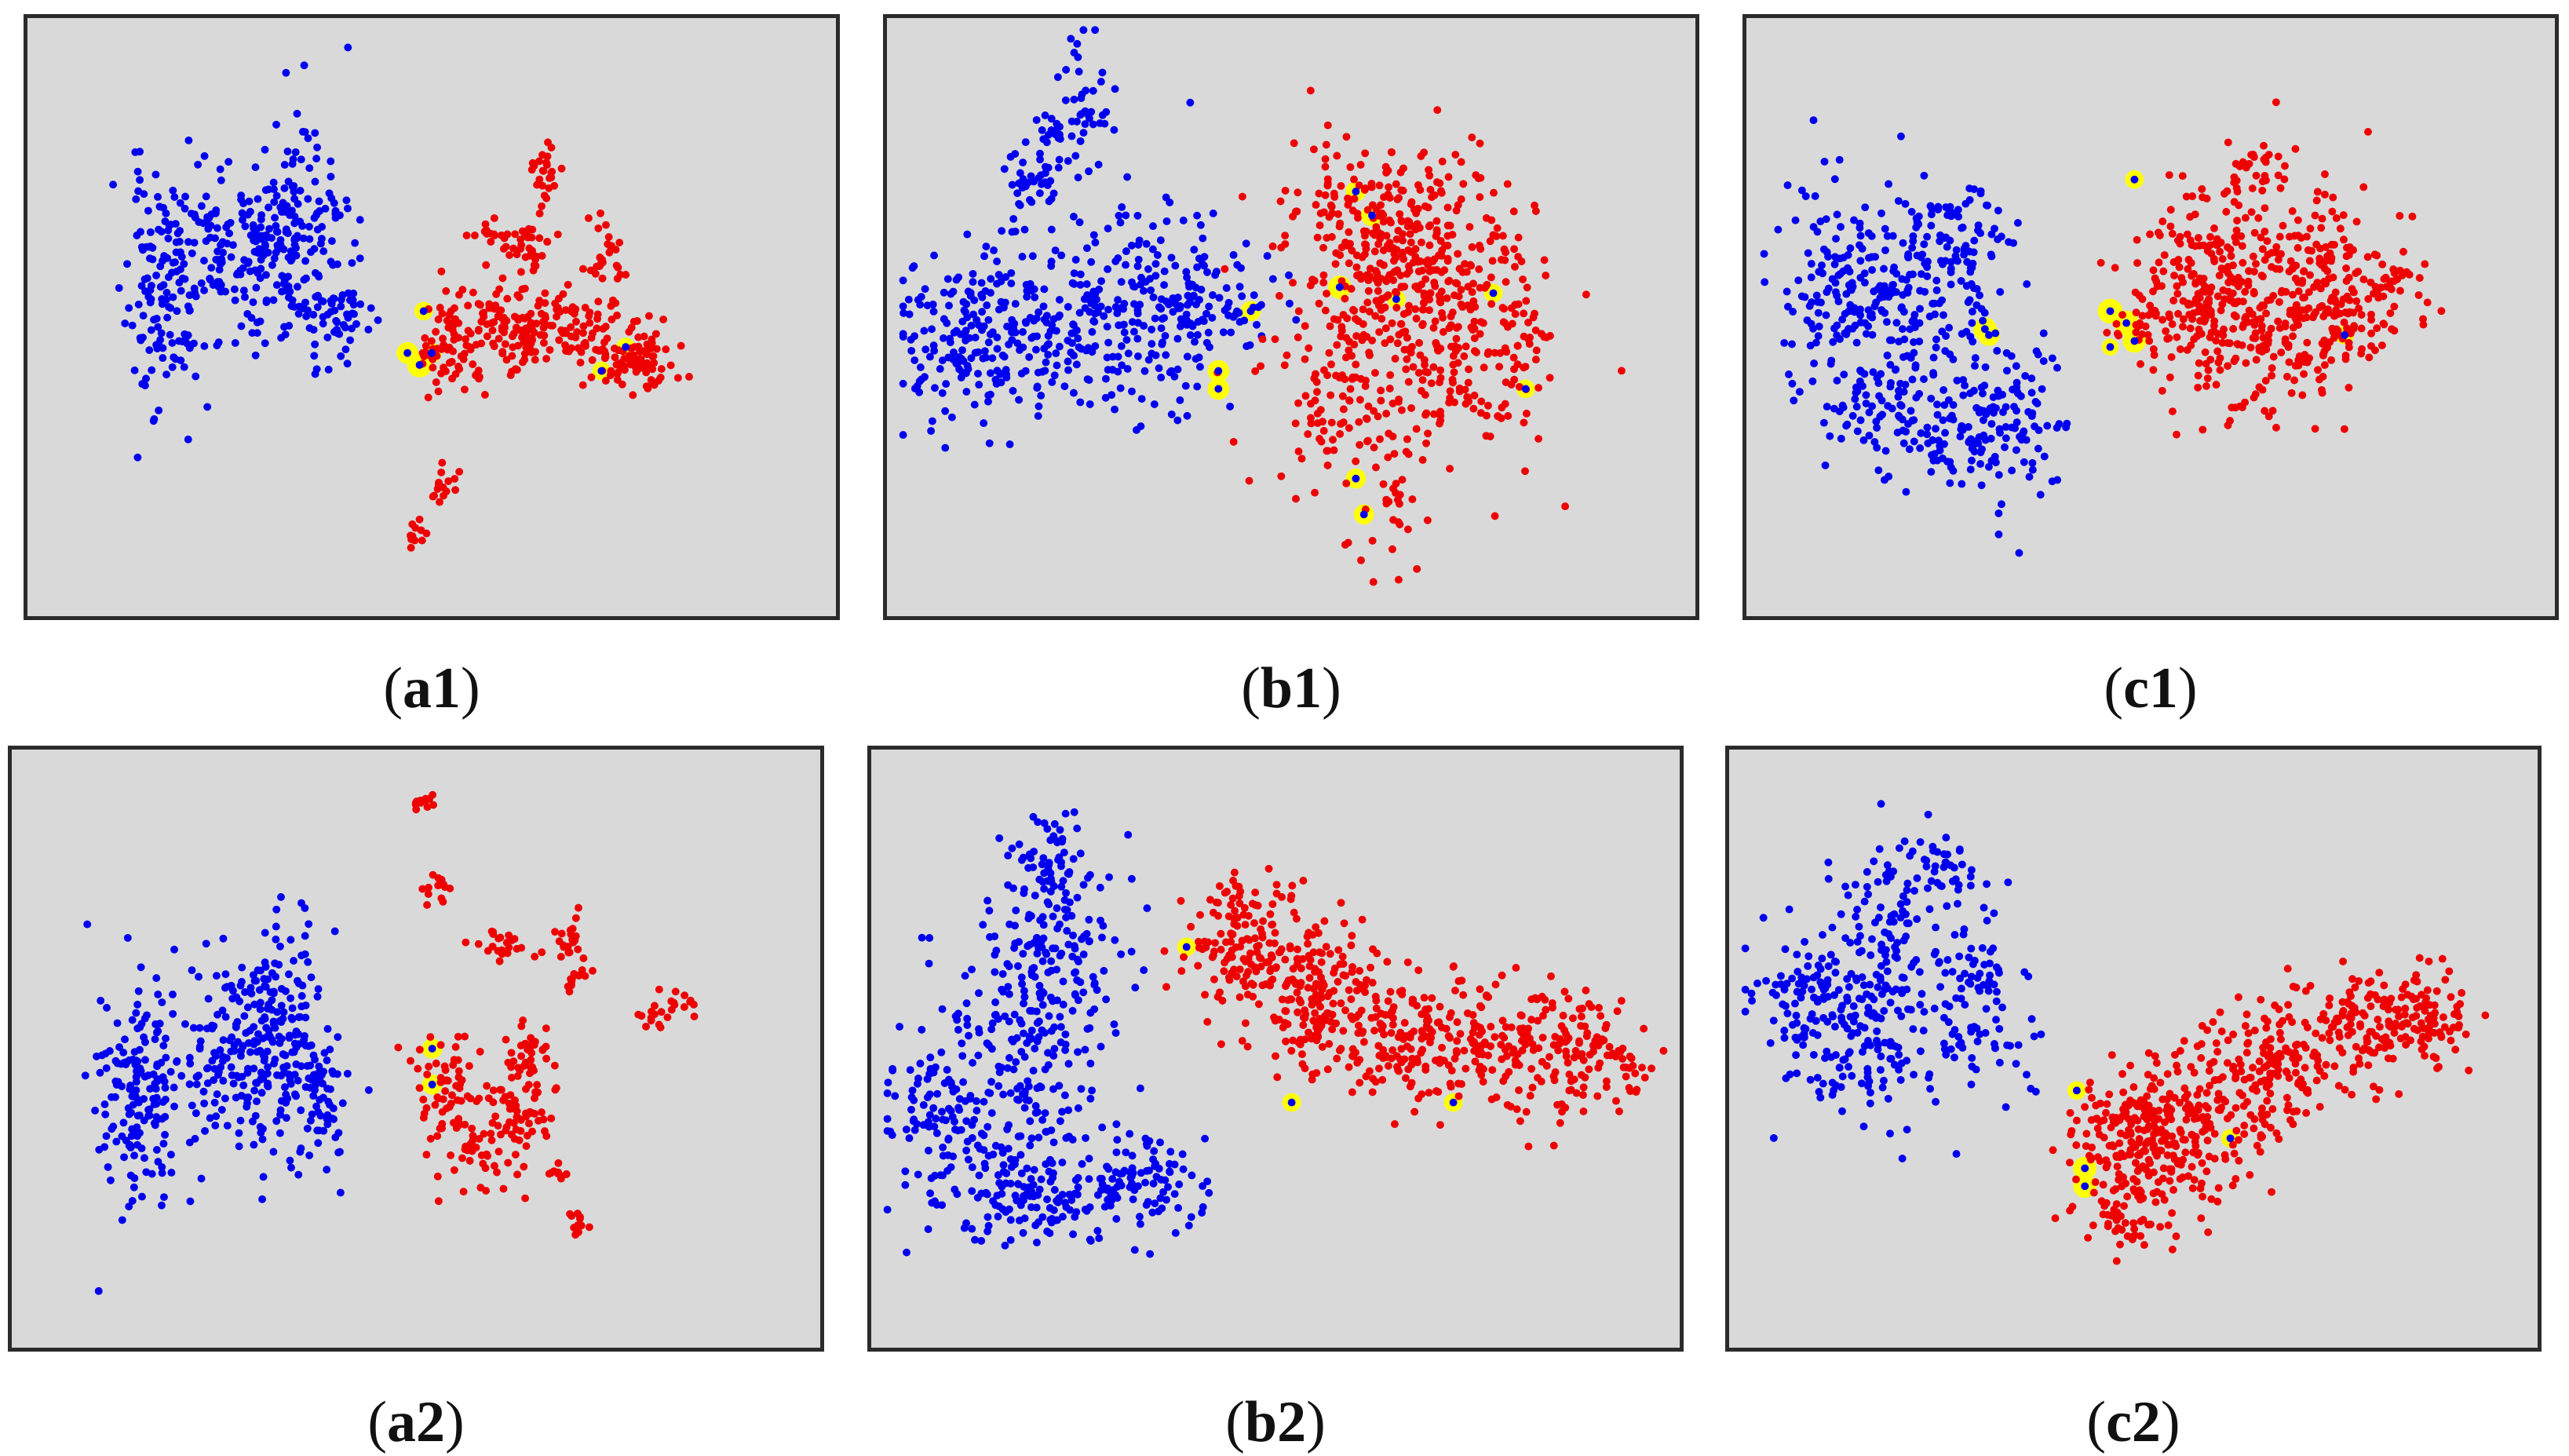 Image resolution: width=2569 pixels, height=1456 pixels. I want to click on scatter-plot-b2, so click(1275, 1033).